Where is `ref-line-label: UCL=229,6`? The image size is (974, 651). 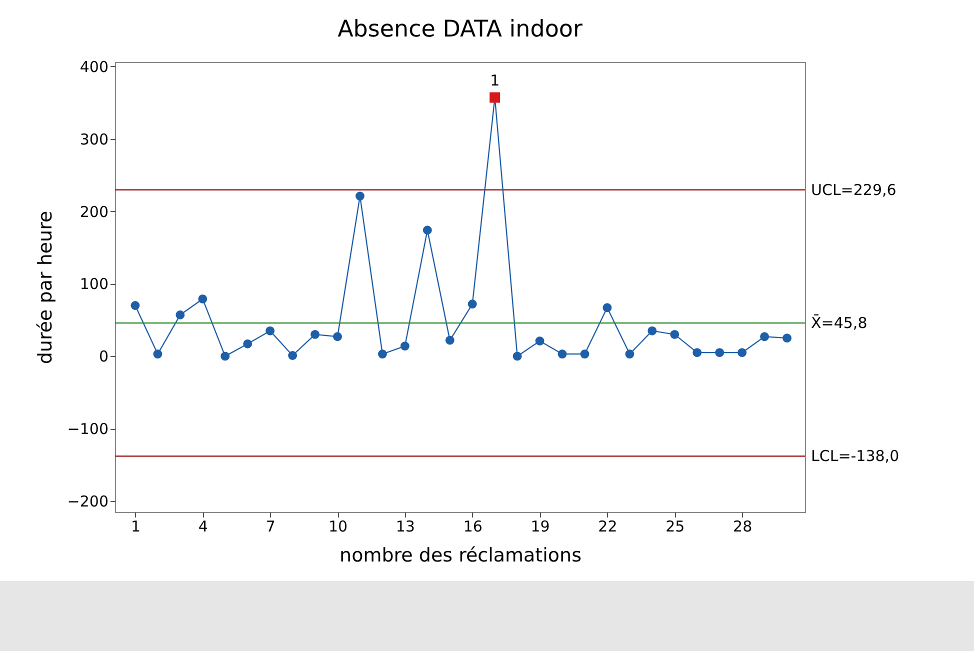 ref-line-label: UCL=229,6 is located at coordinates (853, 189).